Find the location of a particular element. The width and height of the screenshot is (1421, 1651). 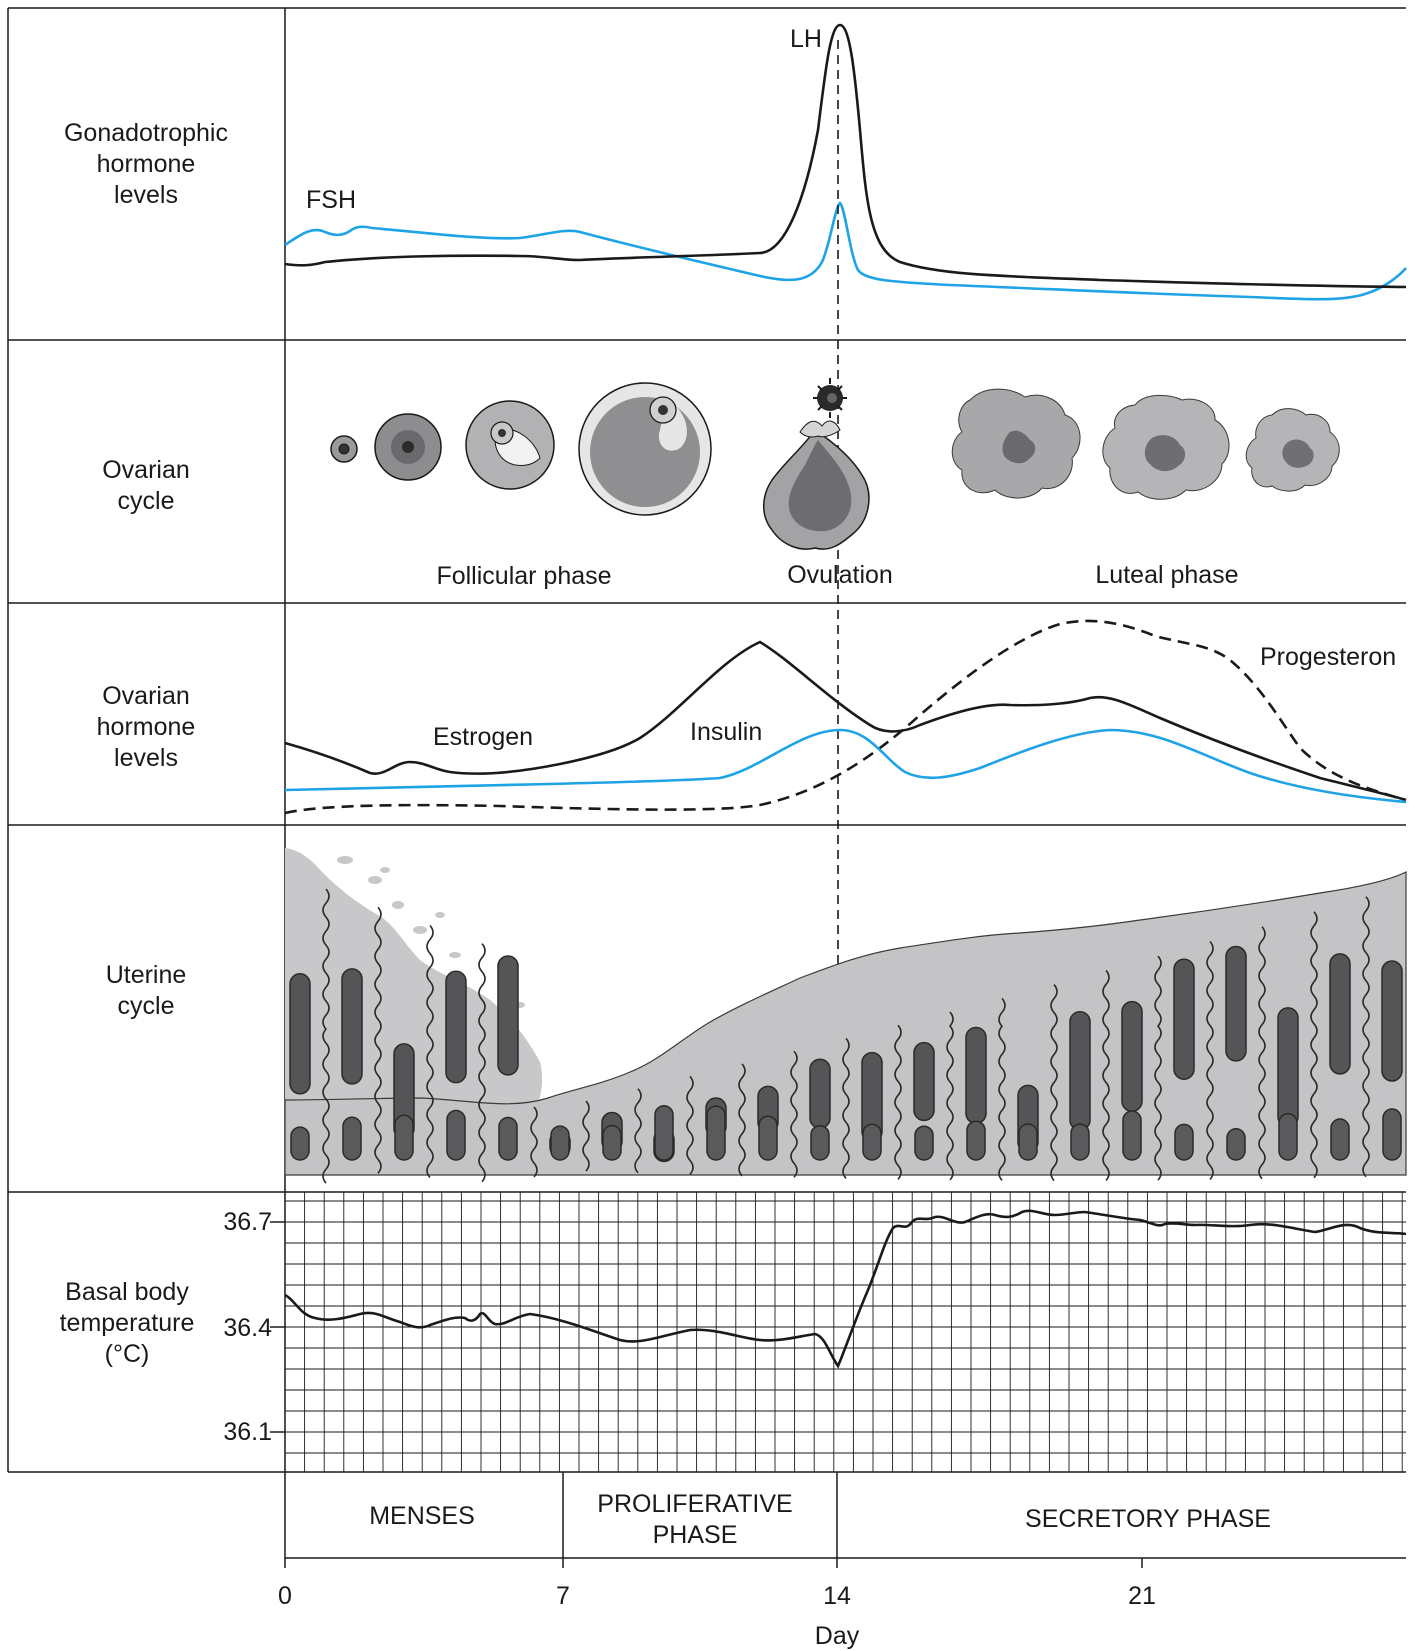

lh-label: LH is located at coordinates (806, 39).